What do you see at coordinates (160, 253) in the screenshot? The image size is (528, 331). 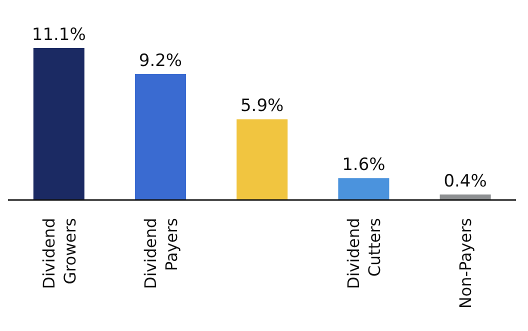 I see `x-tick-label: Dividend Payers` at bounding box center [160, 253].